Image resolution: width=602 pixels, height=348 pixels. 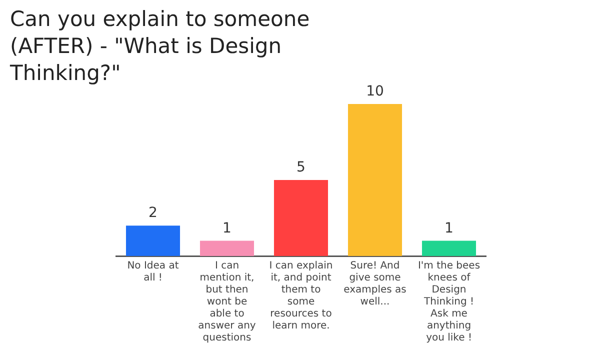 What do you see at coordinates (160, 46) in the screenshot?
I see `chart-title: Can you explain to someone (AFTER) - "What is Design Thinking?"` at bounding box center [160, 46].